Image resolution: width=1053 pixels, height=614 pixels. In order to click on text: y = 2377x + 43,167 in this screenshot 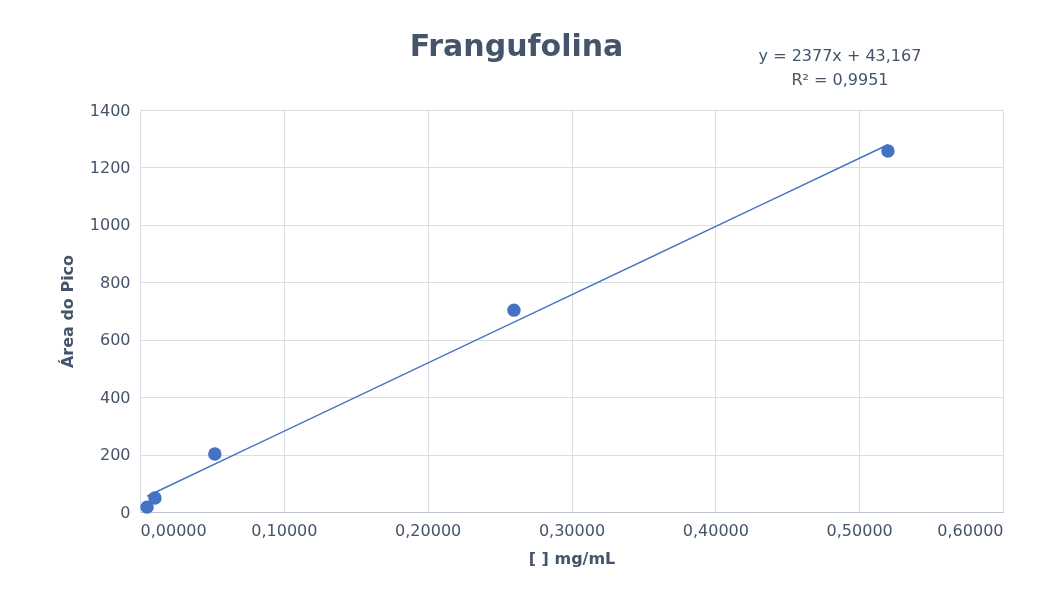, I will do `click(840, 56)`.